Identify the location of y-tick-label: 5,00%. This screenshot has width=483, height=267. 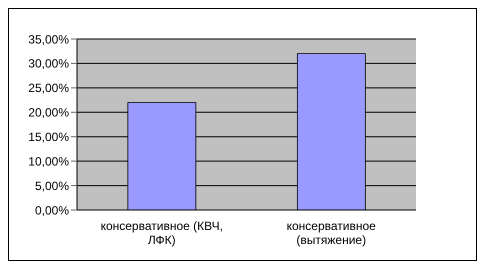
(52, 185).